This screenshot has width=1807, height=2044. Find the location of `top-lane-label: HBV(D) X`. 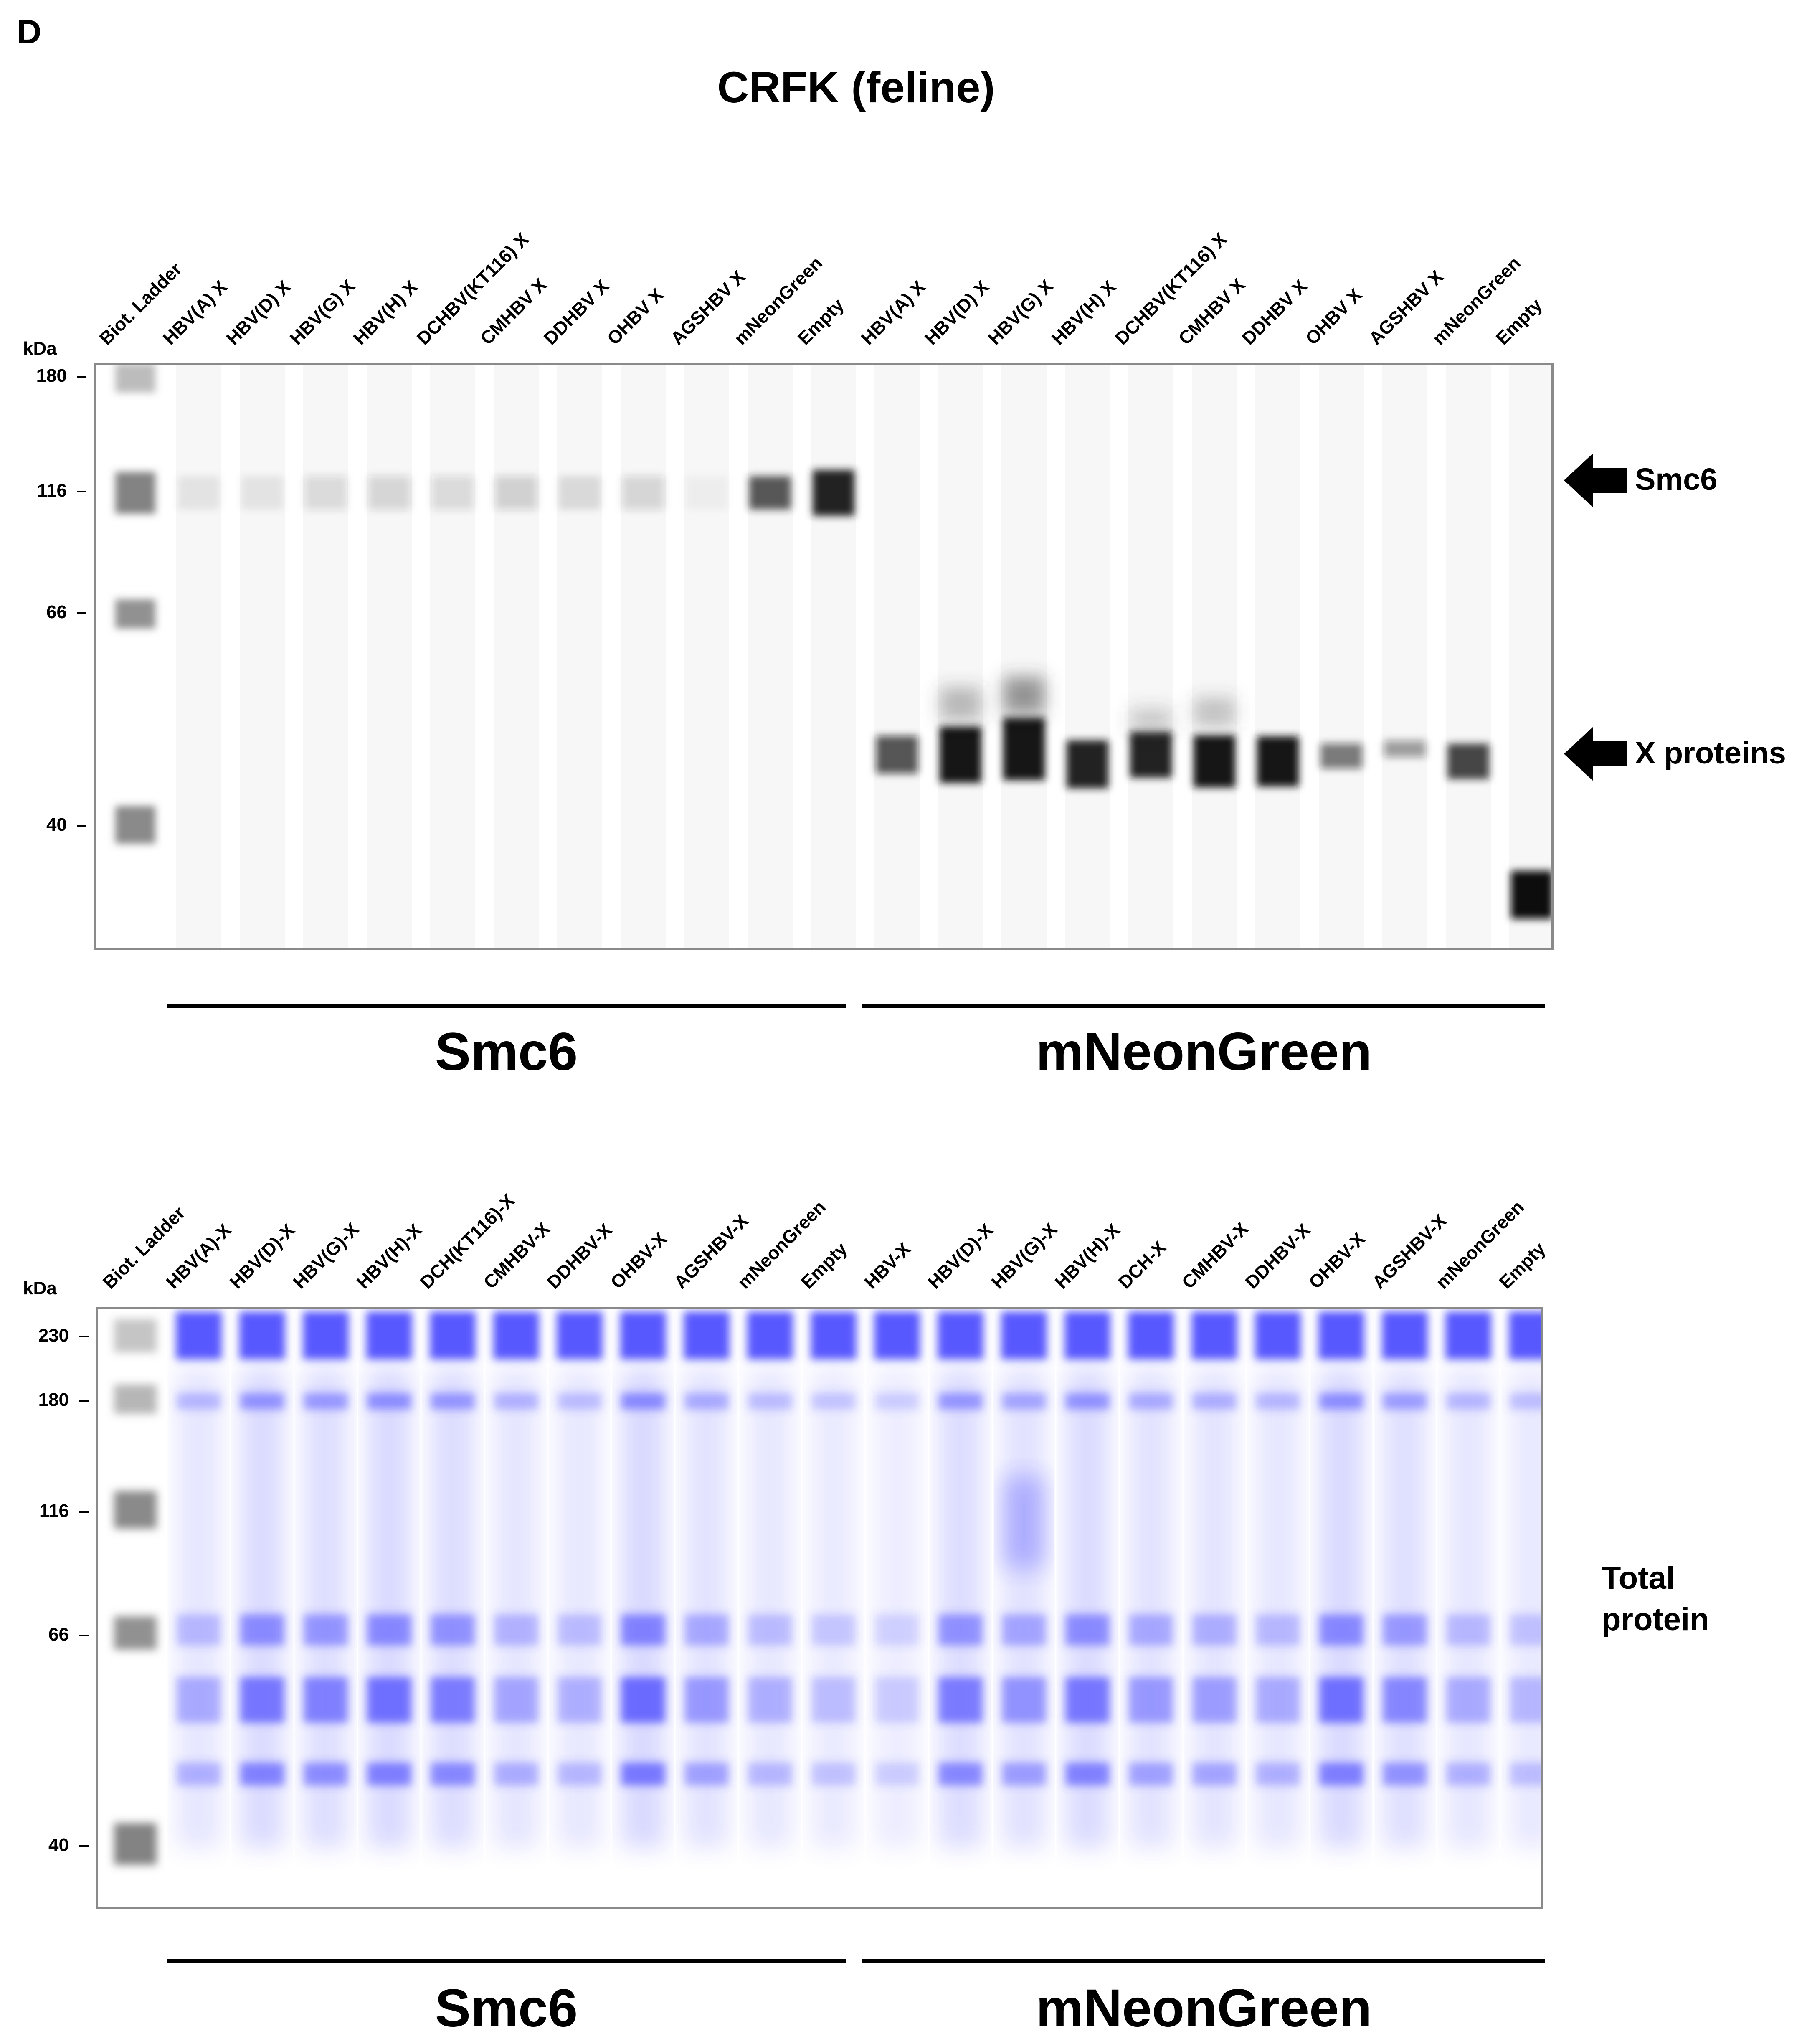

top-lane-label: HBV(D) X is located at coordinates (258, 312).